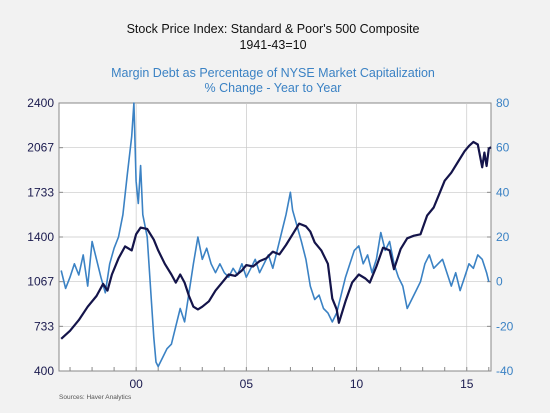 The image size is (550, 413). What do you see at coordinates (503, 192) in the screenshot?
I see `right-tick-label: 40` at bounding box center [503, 192].